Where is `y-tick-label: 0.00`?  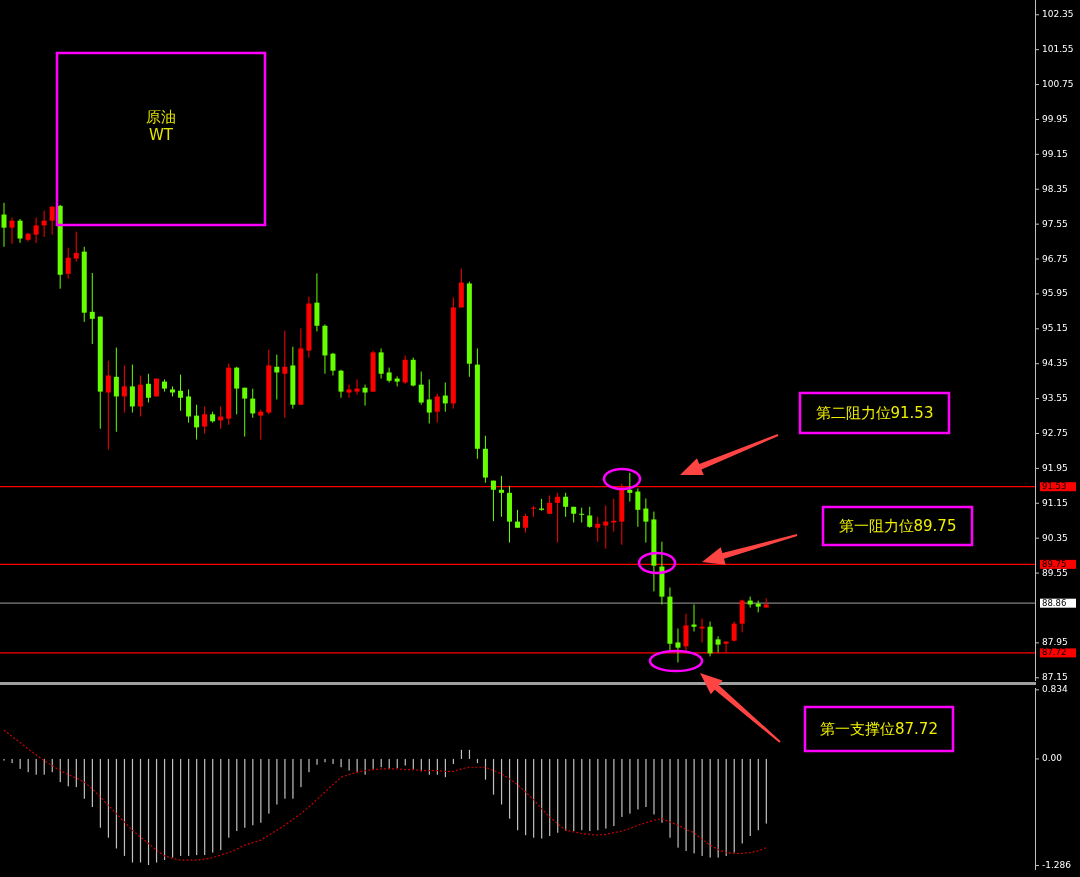
y-tick-label: 0.00 is located at coordinates (1052, 758).